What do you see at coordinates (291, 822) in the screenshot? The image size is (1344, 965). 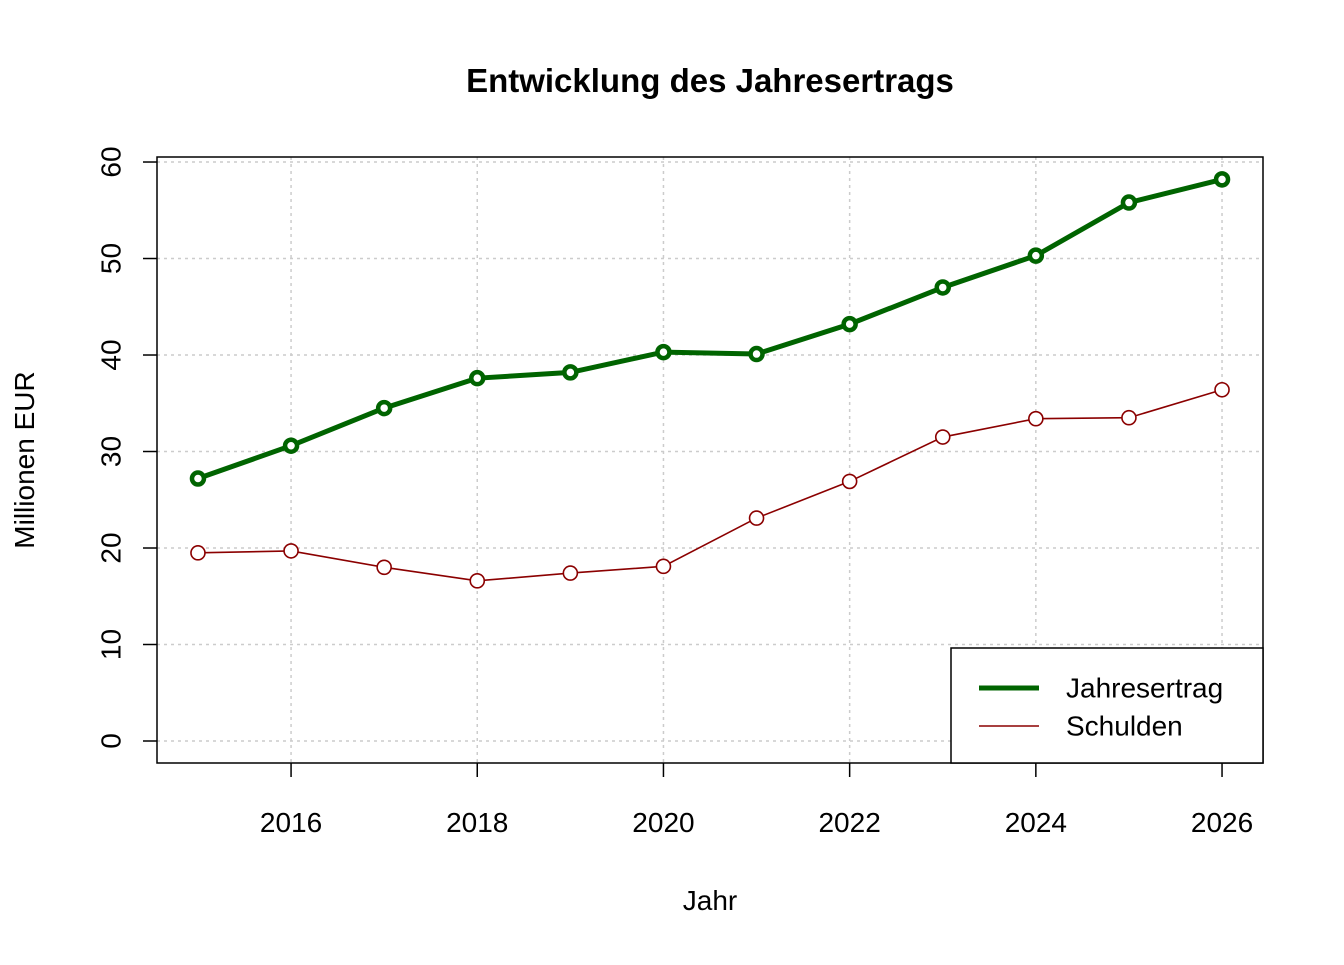 I see `x-tick-label: 2016` at bounding box center [291, 822].